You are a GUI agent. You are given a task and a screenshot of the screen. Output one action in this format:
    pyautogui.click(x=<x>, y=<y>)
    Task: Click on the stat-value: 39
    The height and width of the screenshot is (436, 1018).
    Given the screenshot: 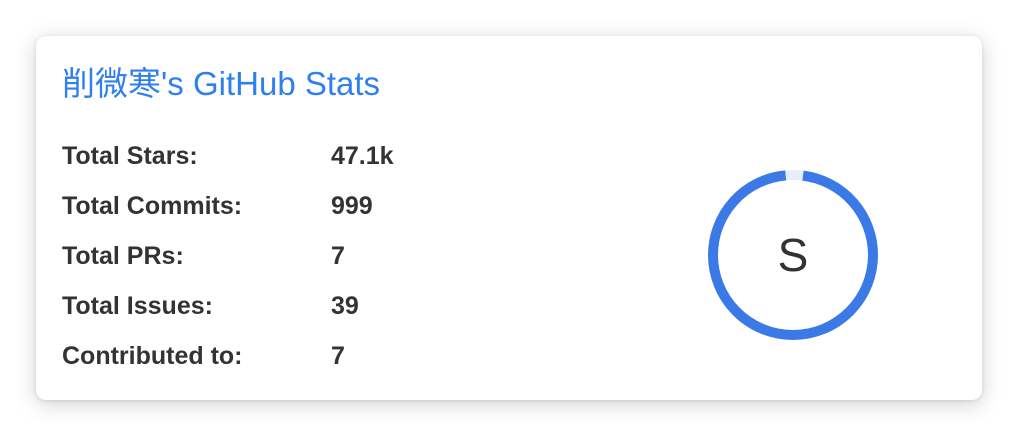 What is the action you would take?
    pyautogui.click(x=345, y=306)
    